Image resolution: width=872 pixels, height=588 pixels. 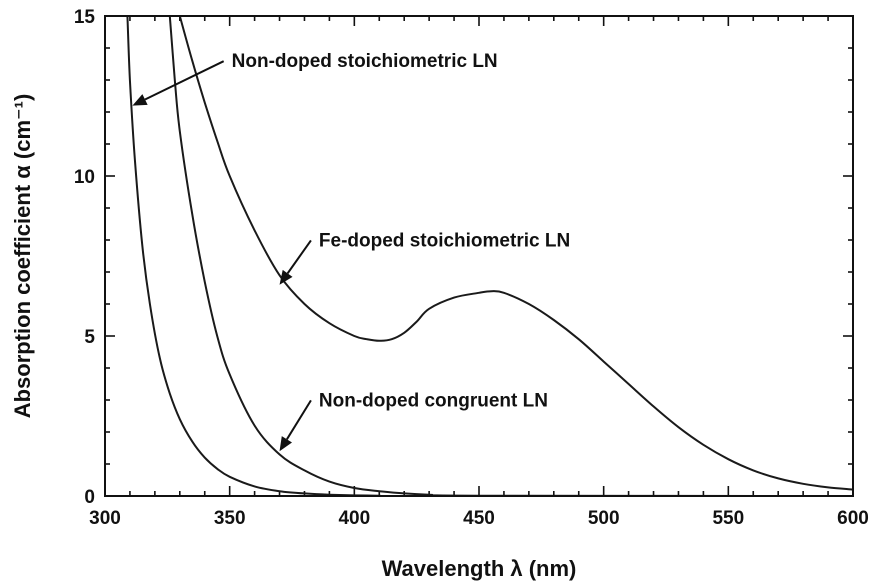 What do you see at coordinates (89, 497) in the screenshot?
I see `y-tick-label: 0` at bounding box center [89, 497].